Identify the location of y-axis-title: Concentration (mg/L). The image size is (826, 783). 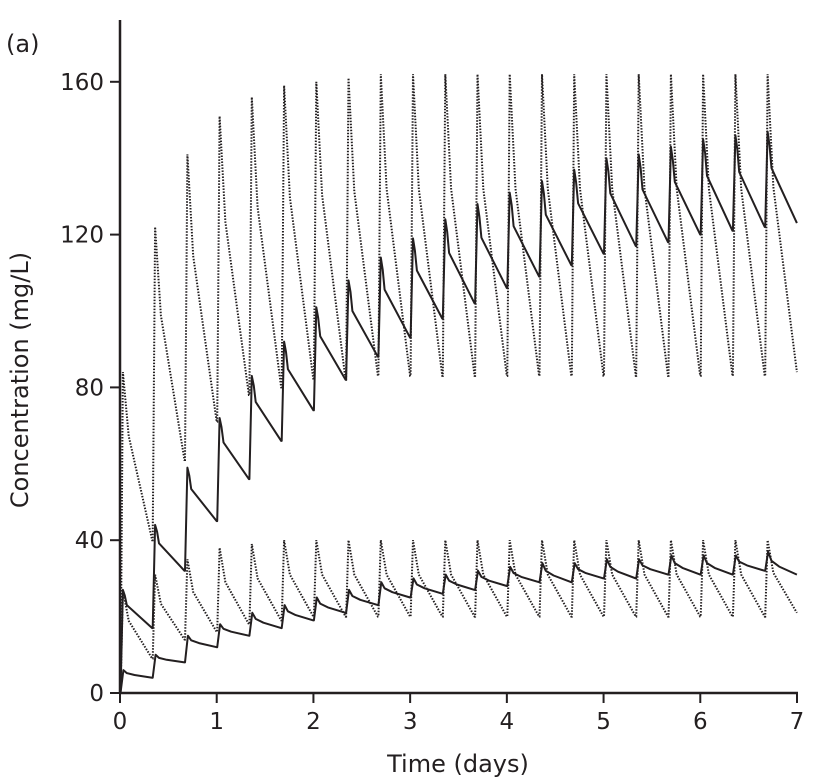
(20, 380).